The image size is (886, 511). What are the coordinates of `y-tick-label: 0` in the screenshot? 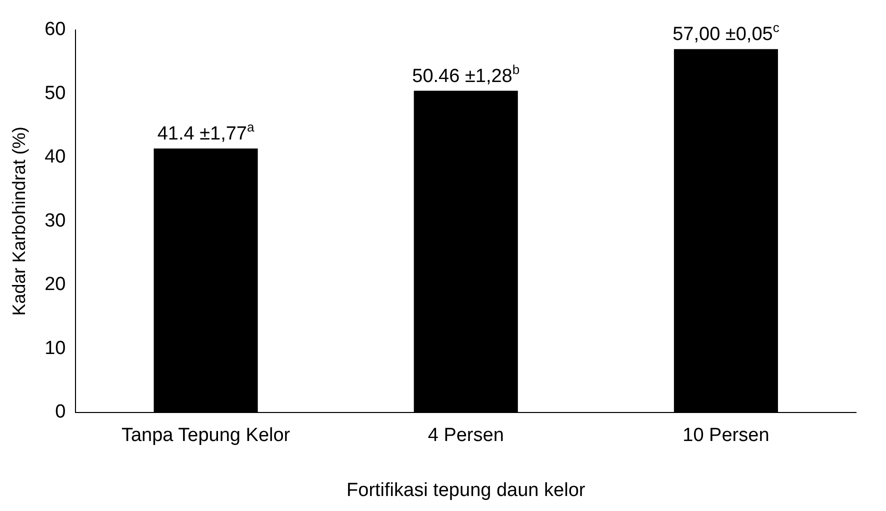 It's located at (60, 412).